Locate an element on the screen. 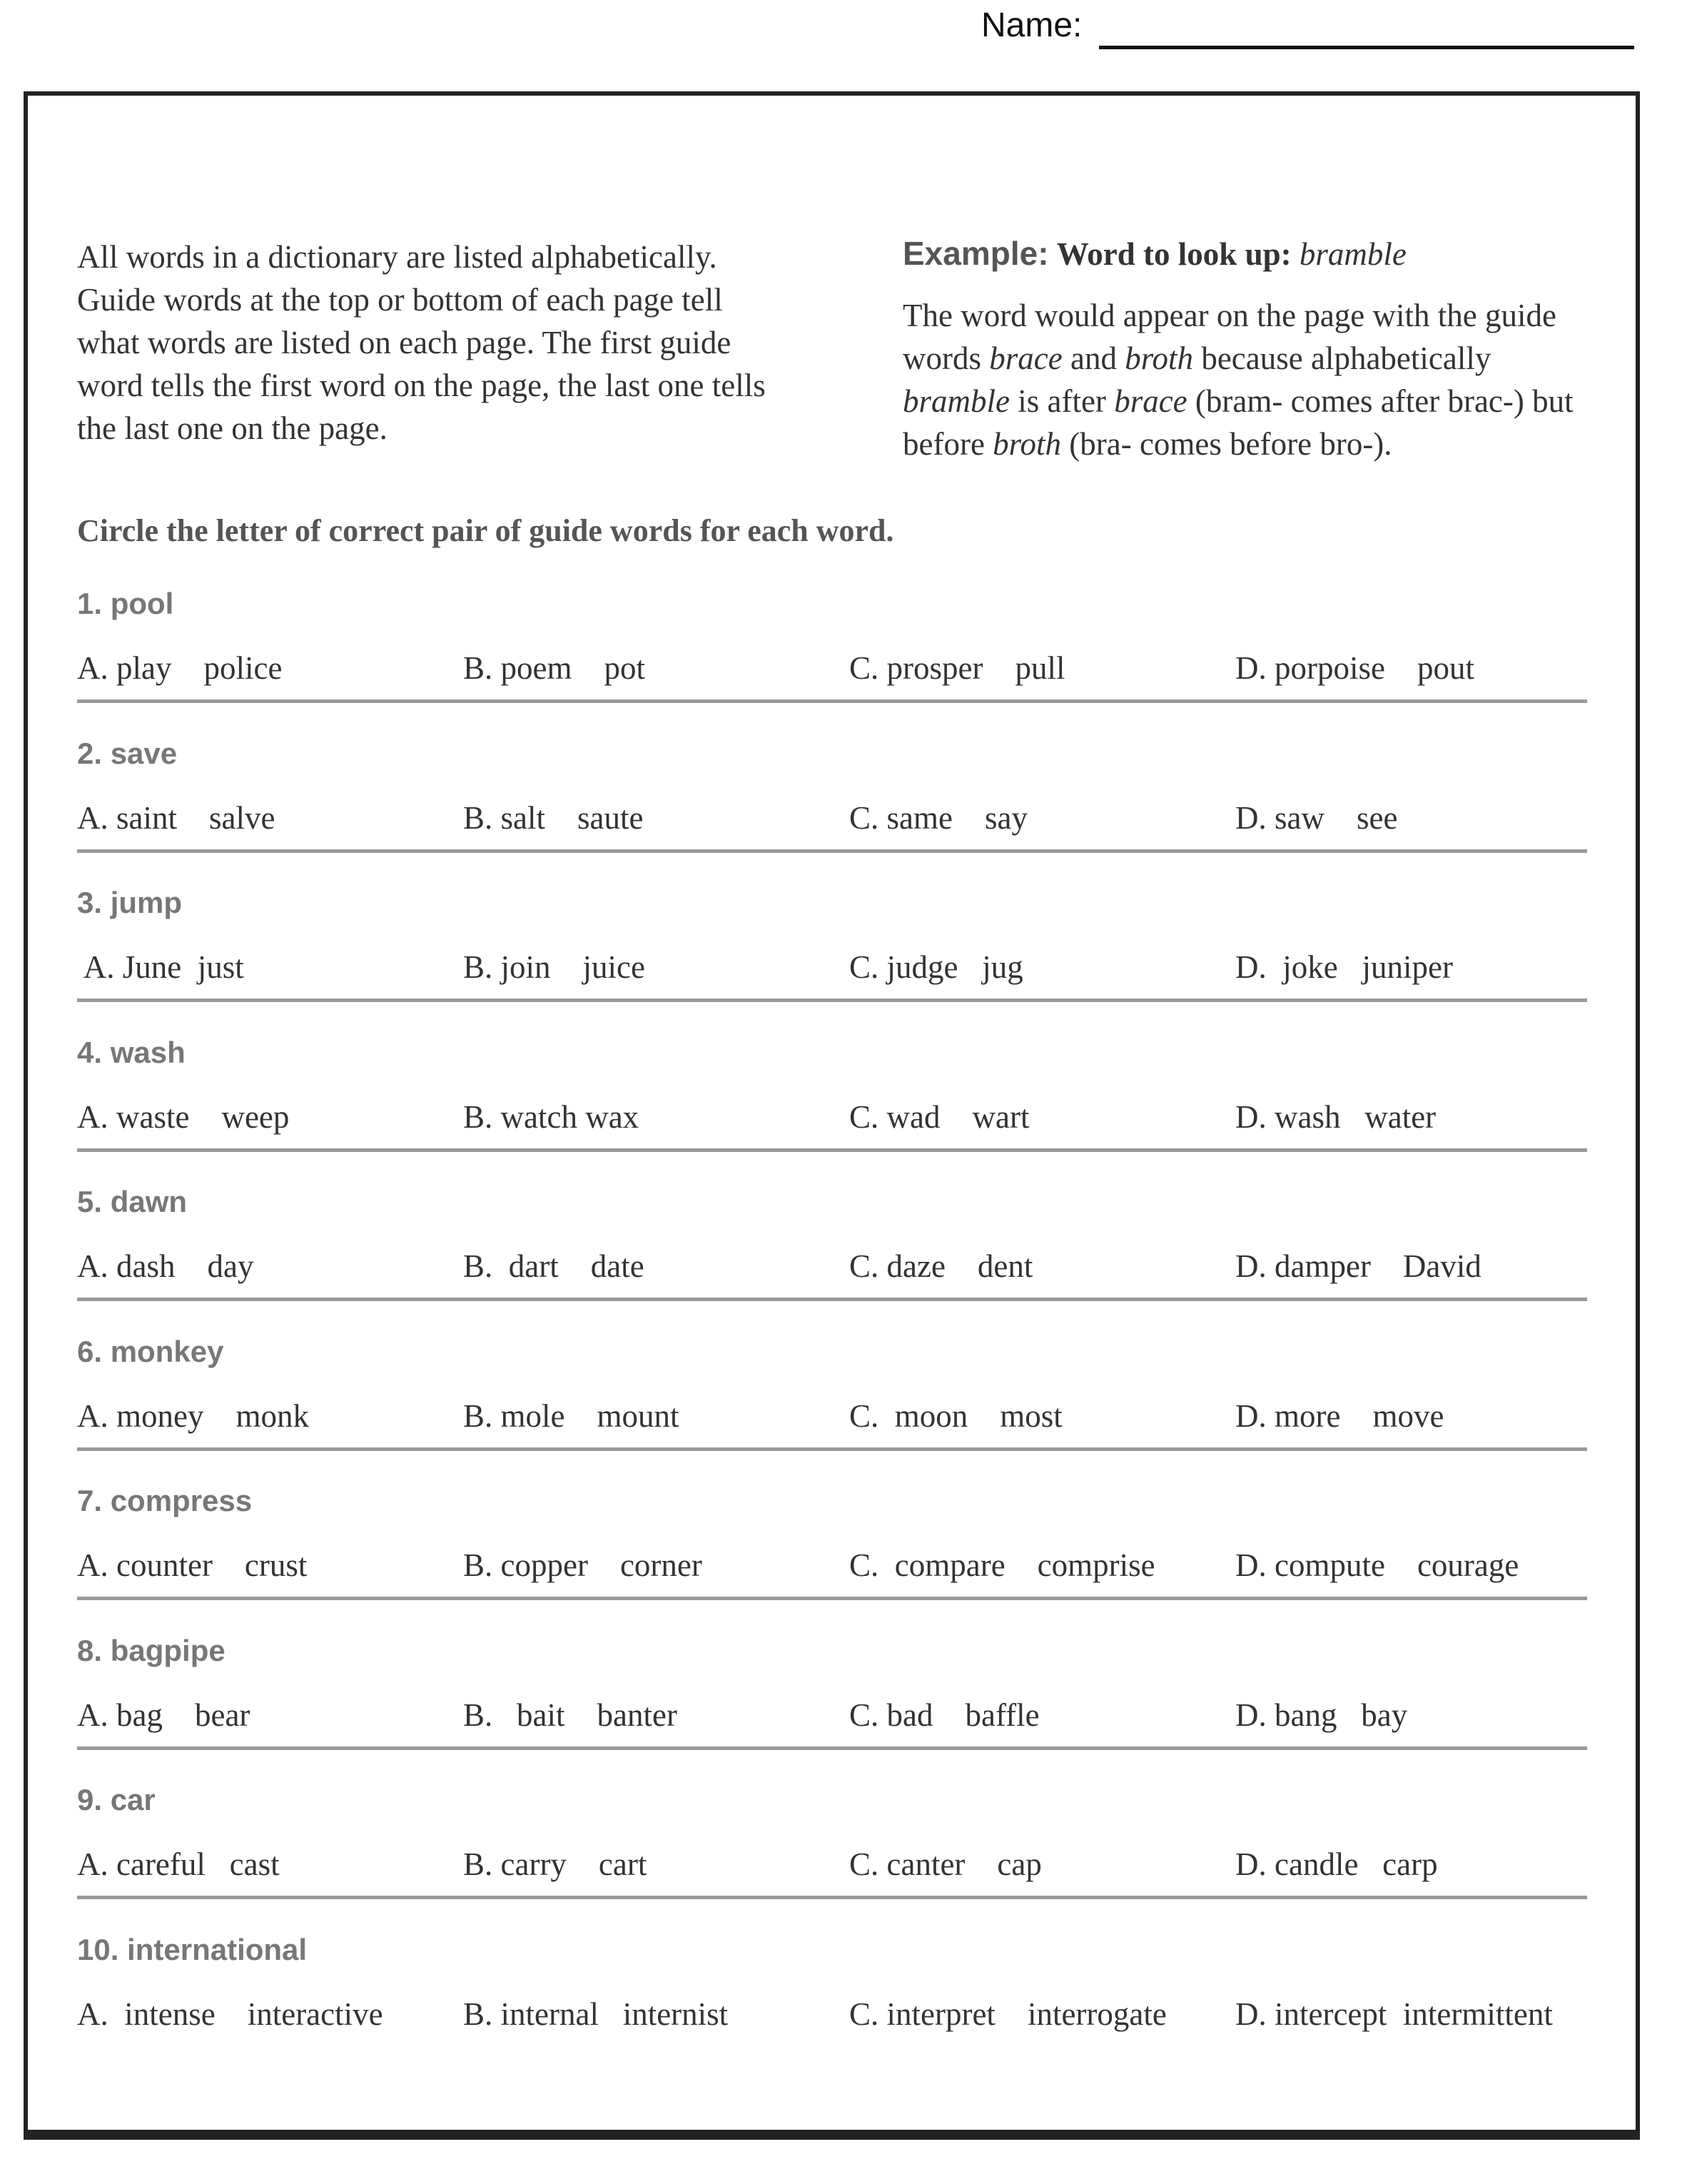 Image resolution: width=1692 pixels, height=2184 pixels. answer-option-c: C. bad baffle is located at coordinates (944, 1715).